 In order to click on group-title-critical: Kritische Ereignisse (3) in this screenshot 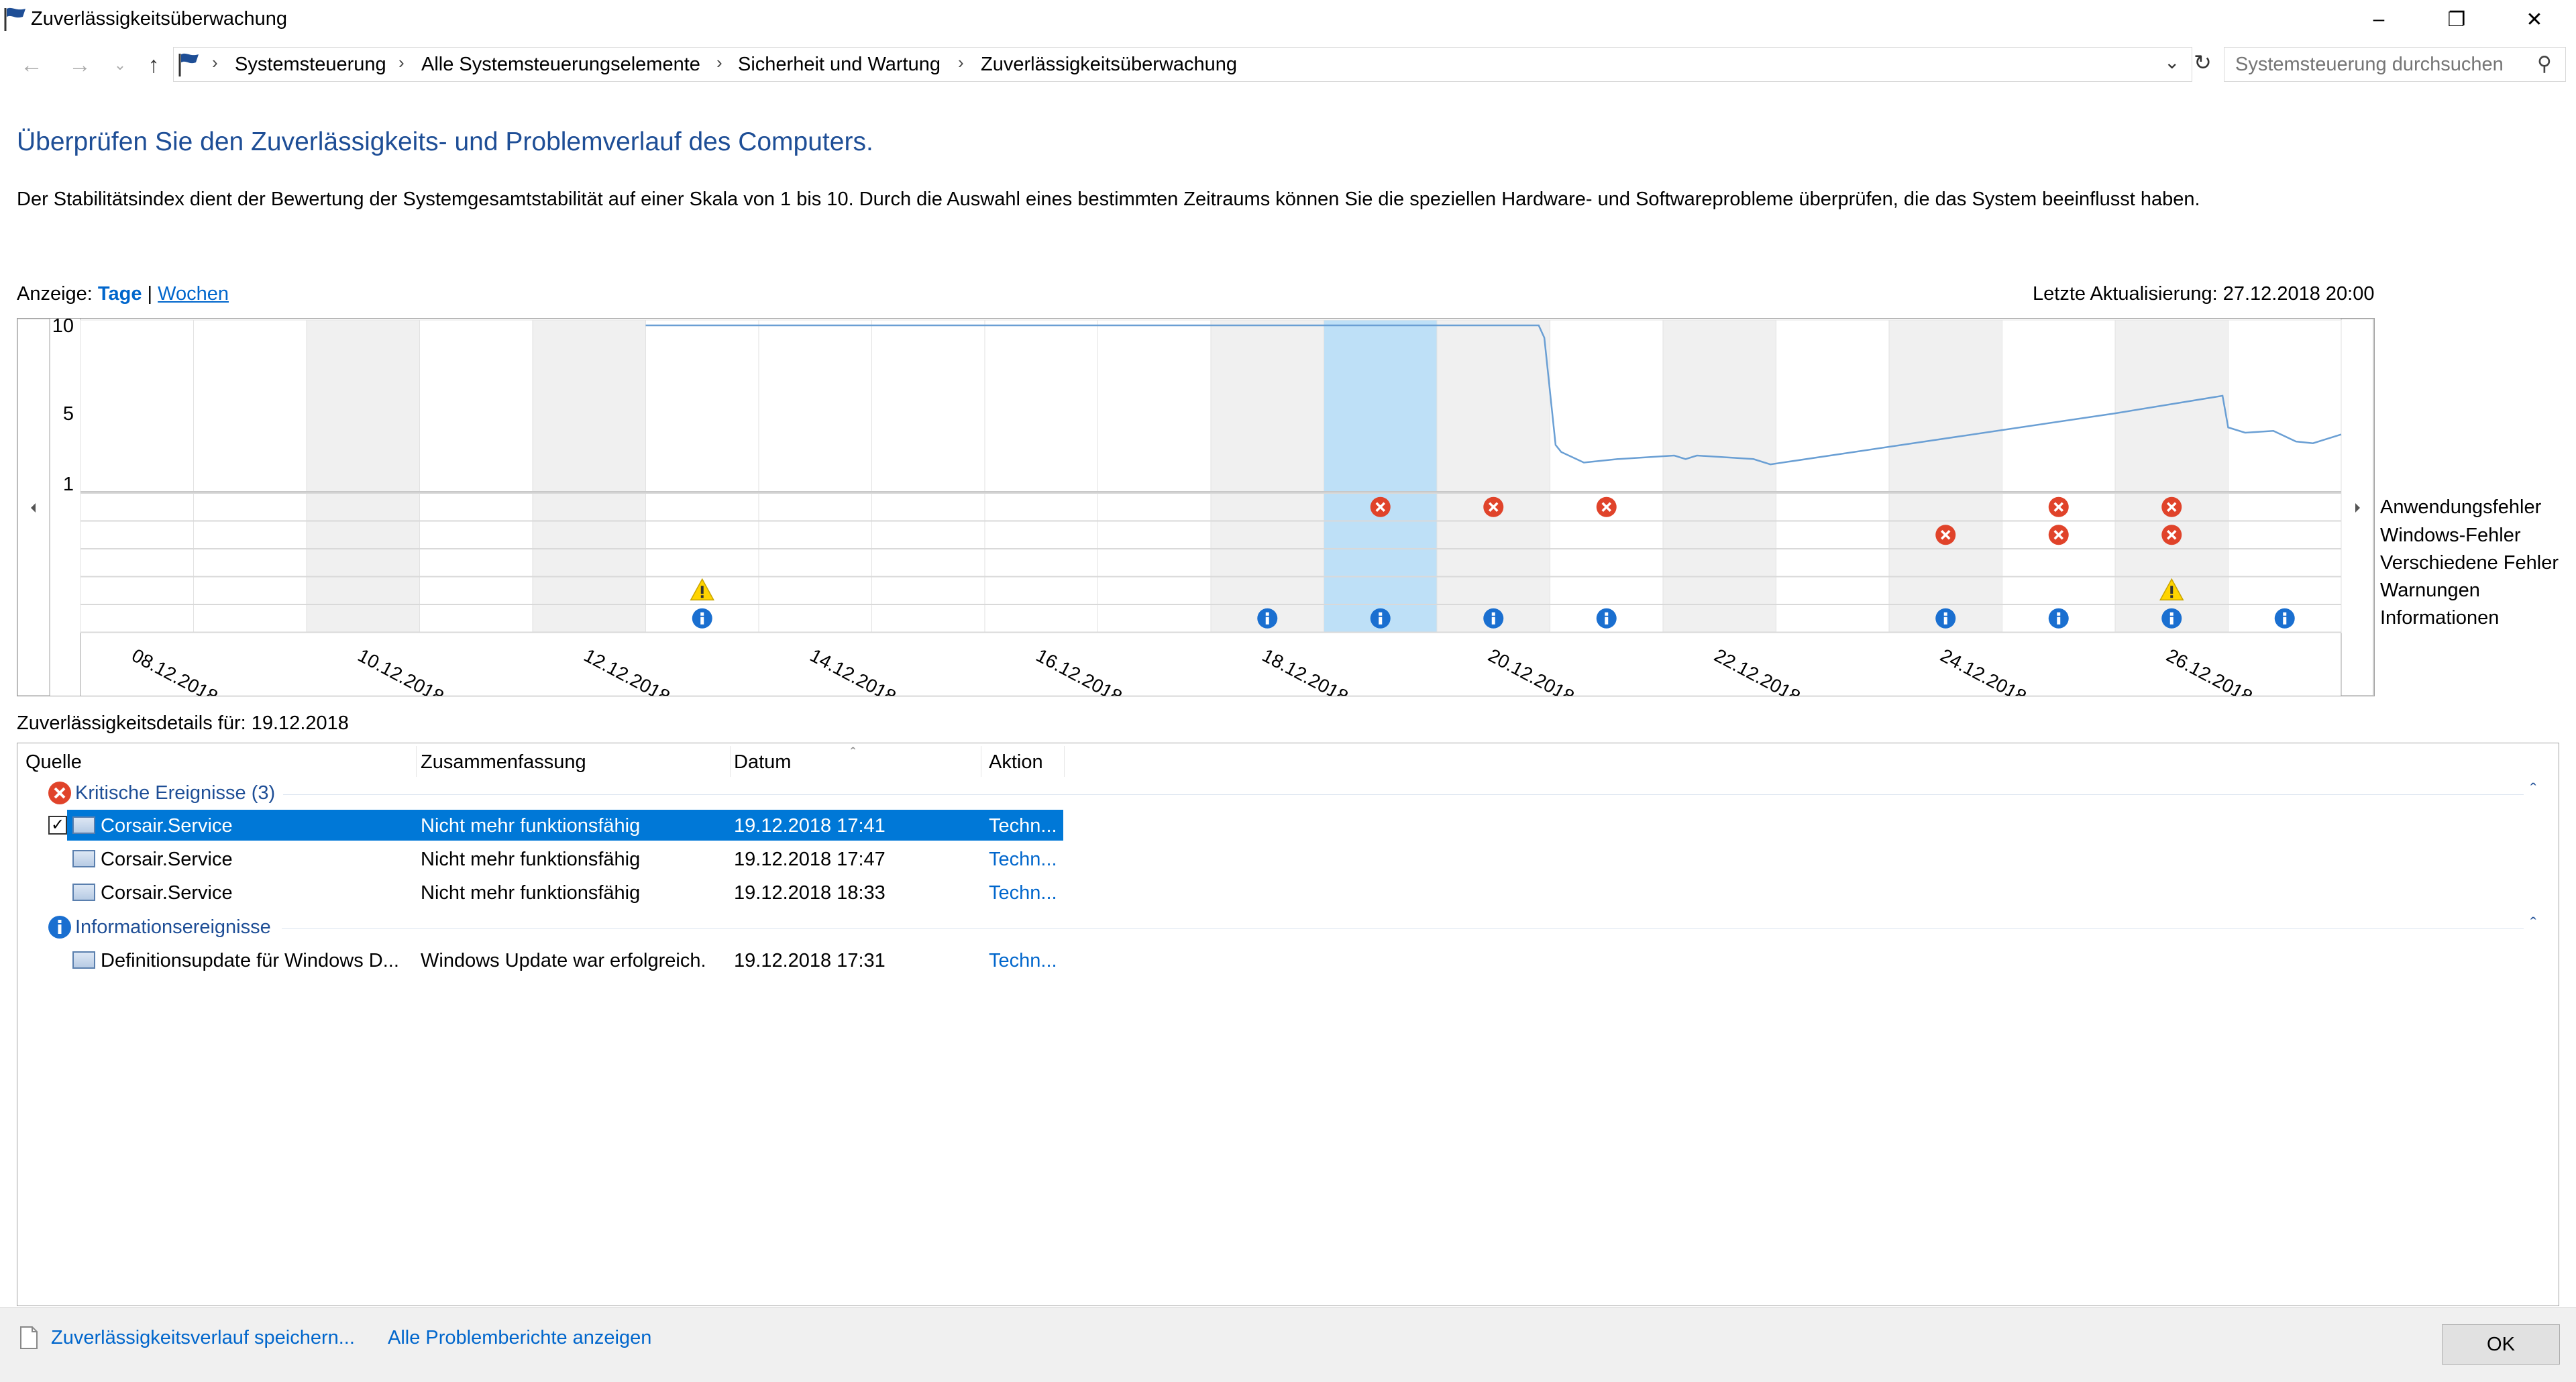, I will do `click(175, 793)`.